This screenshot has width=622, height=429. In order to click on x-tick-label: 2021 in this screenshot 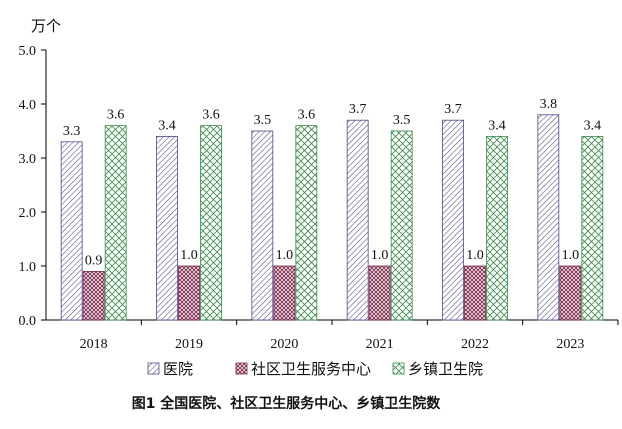, I will do `click(380, 344)`.